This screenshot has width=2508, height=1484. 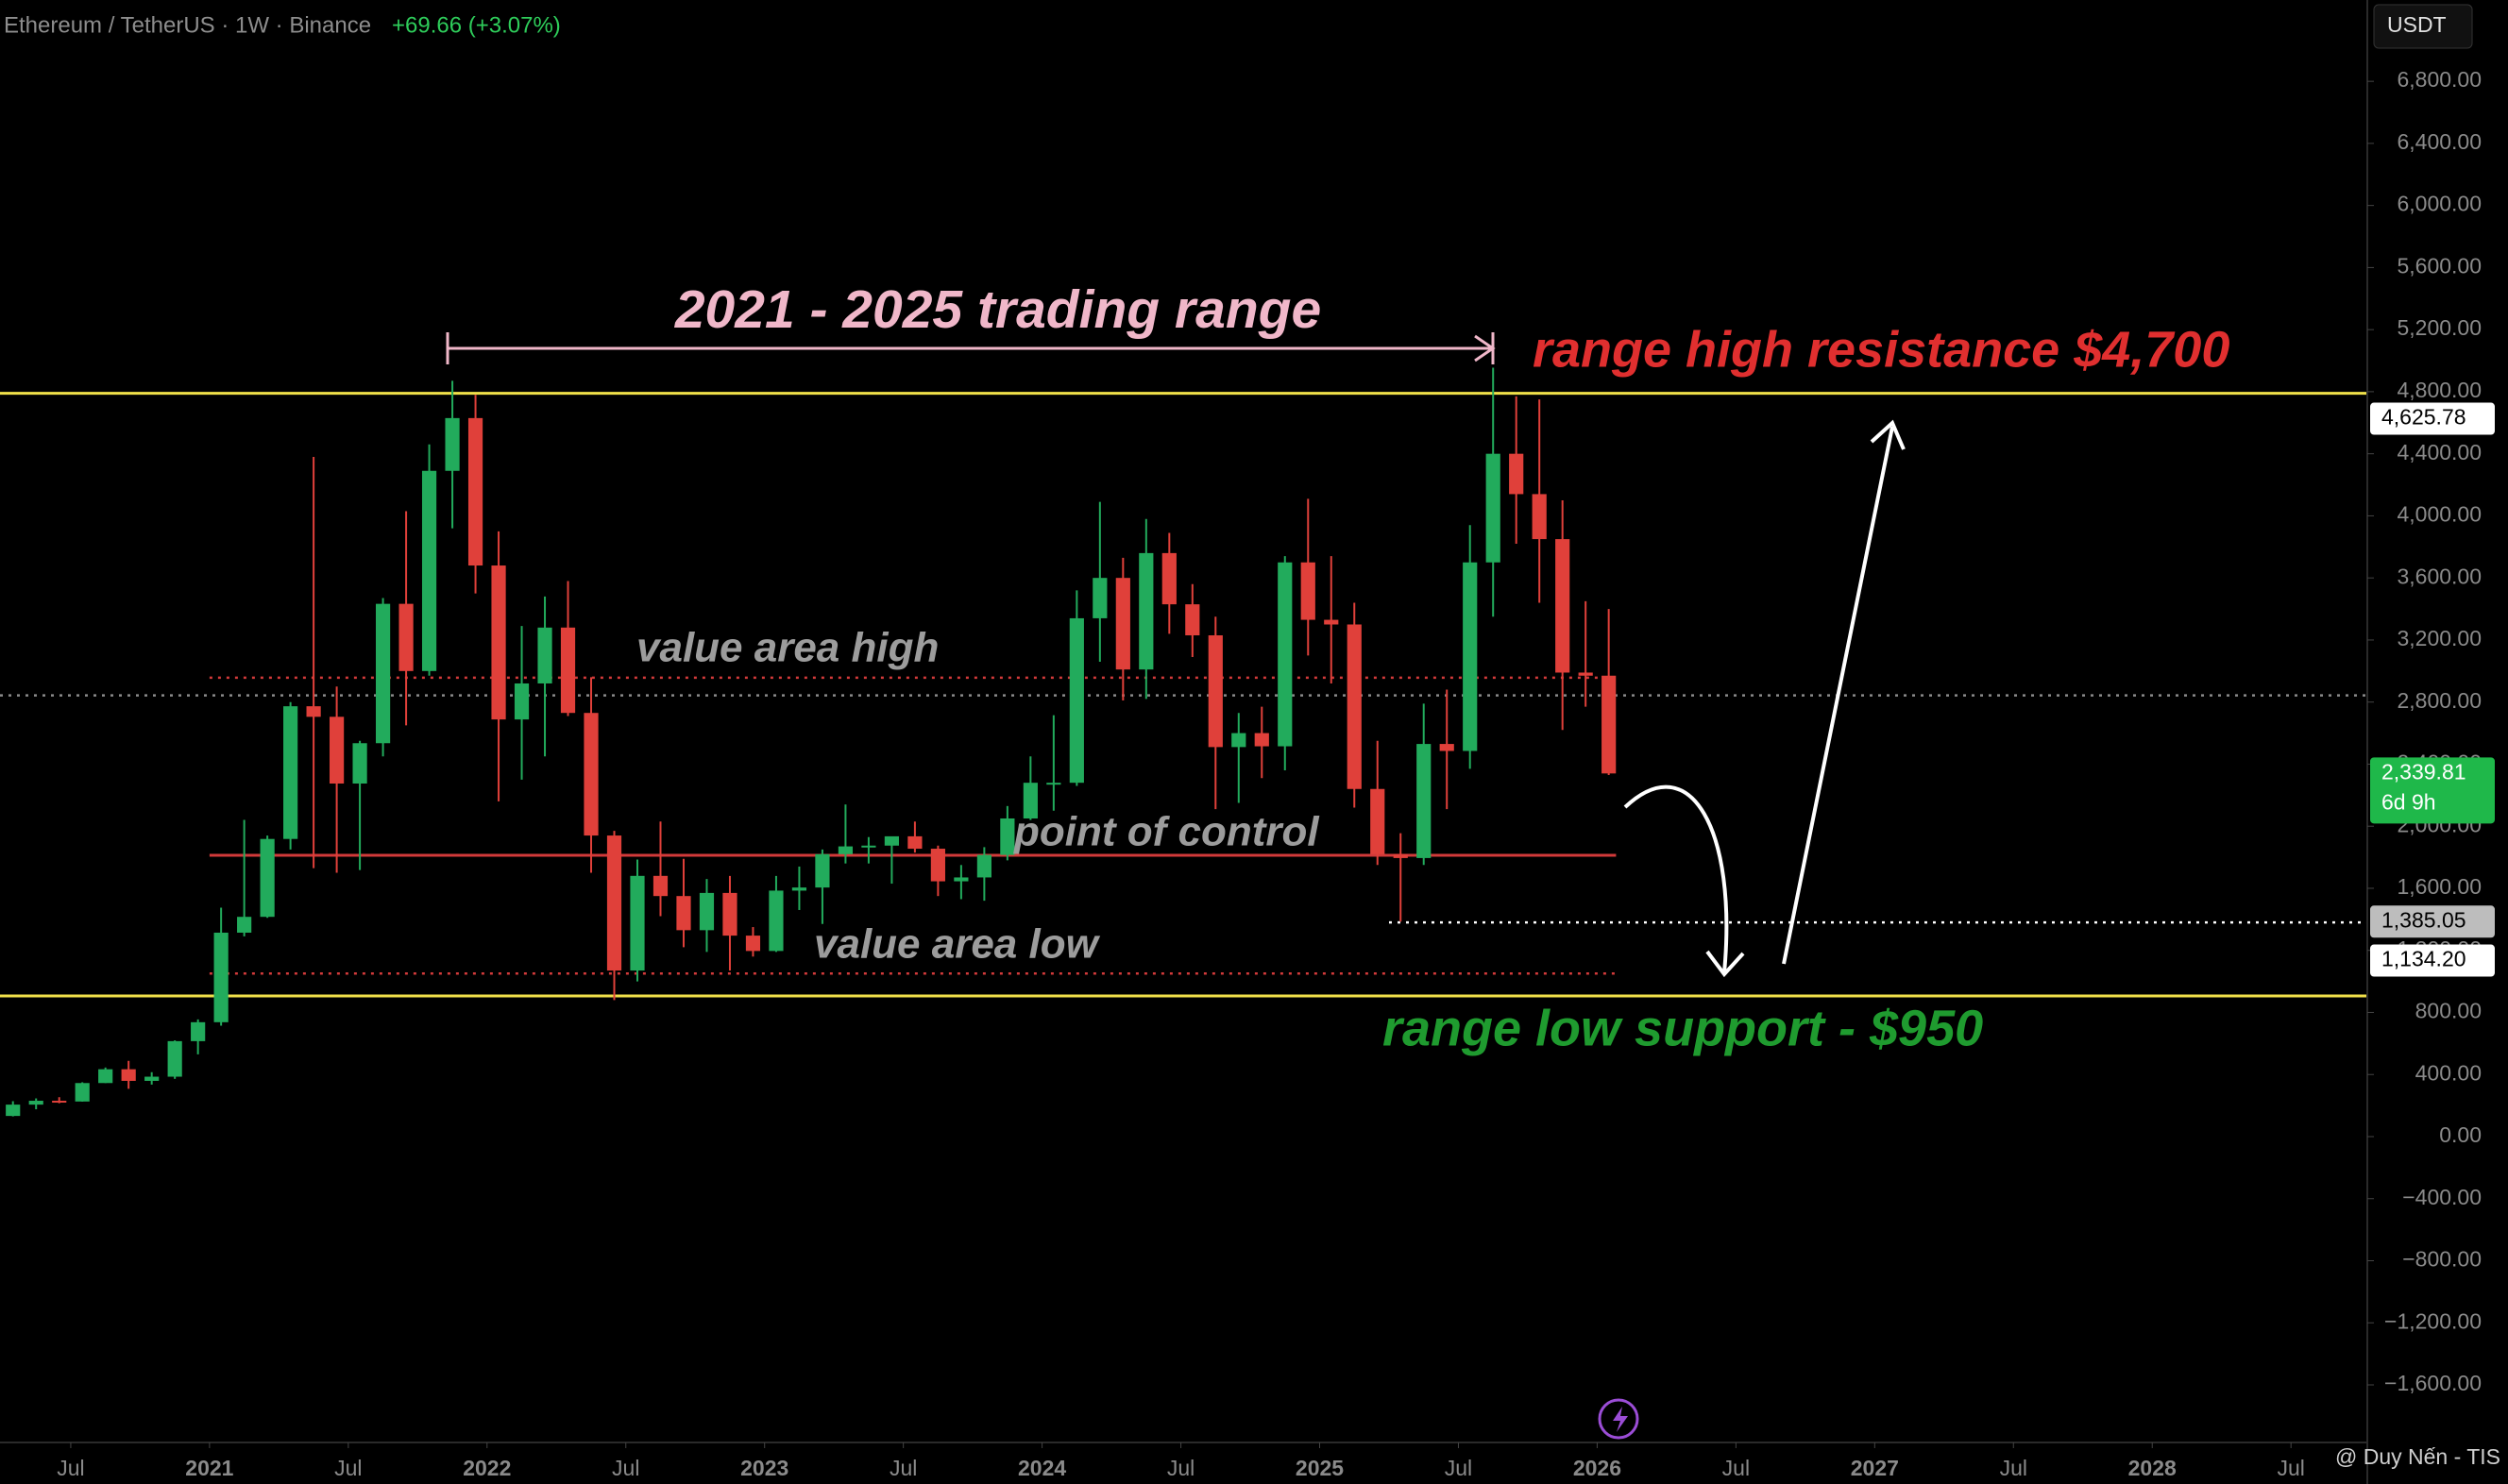 I want to click on y-tick-label: 0.00, so click(x=2460, y=1134).